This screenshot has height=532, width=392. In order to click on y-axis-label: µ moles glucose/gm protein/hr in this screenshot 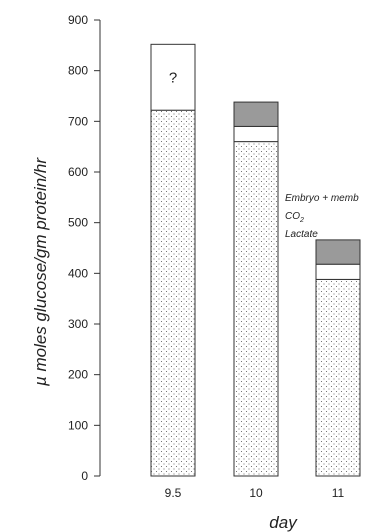, I will do `click(40, 272)`.